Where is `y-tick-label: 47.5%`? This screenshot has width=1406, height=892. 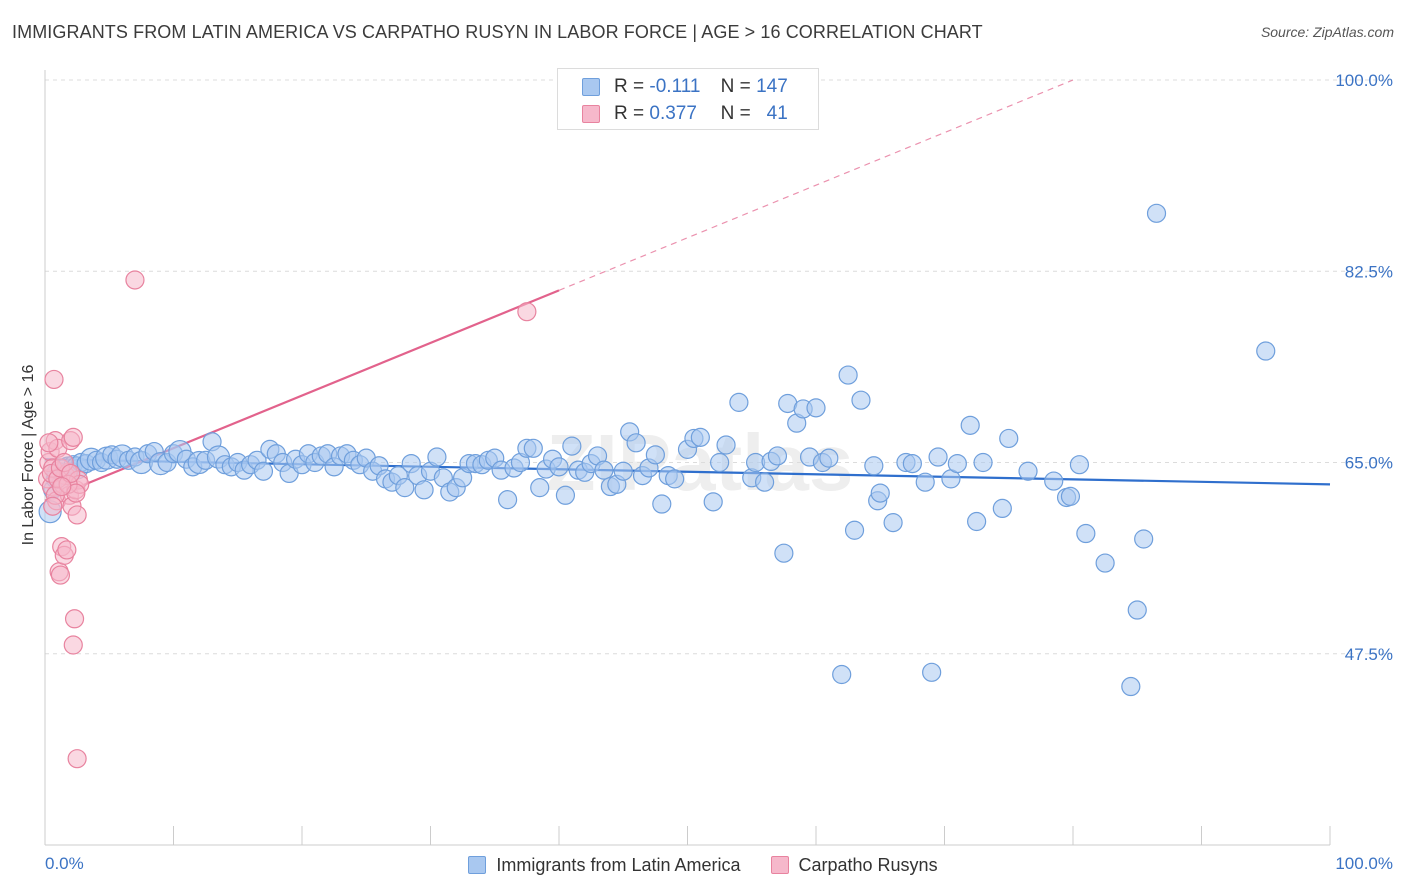
y-tick-label: 47.5% is located at coordinates (1369, 654).